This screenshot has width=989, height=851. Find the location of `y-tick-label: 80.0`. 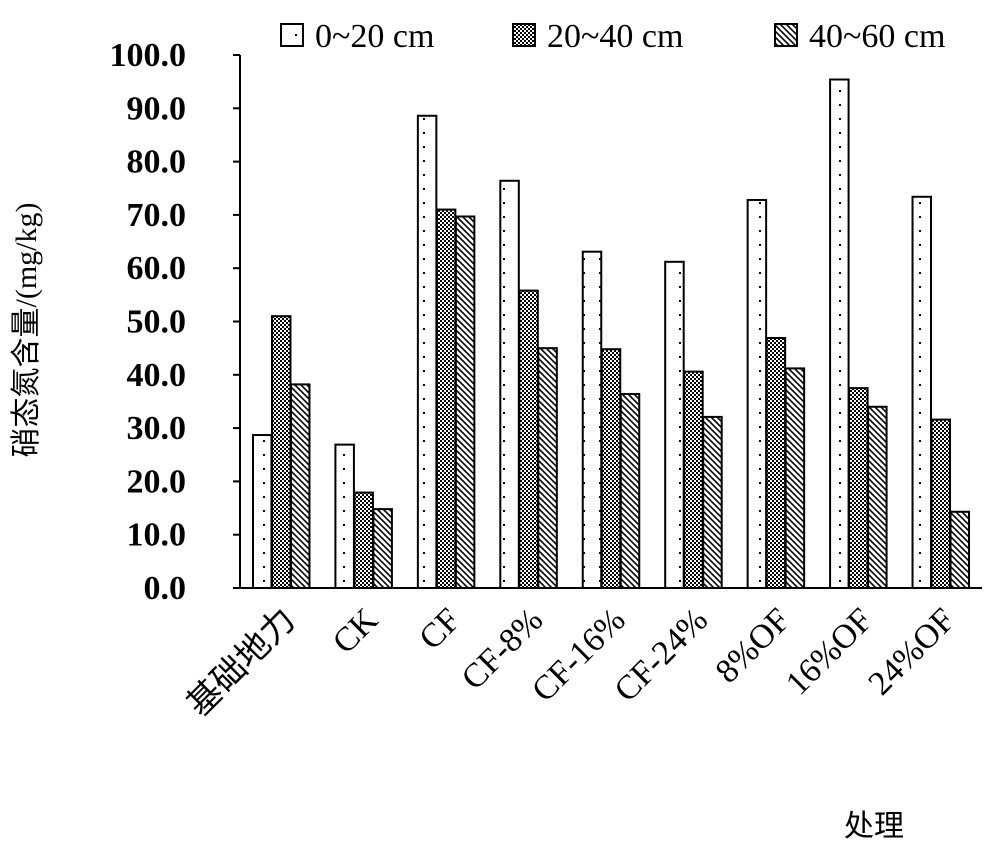

y-tick-label: 80.0 is located at coordinates (157, 162).